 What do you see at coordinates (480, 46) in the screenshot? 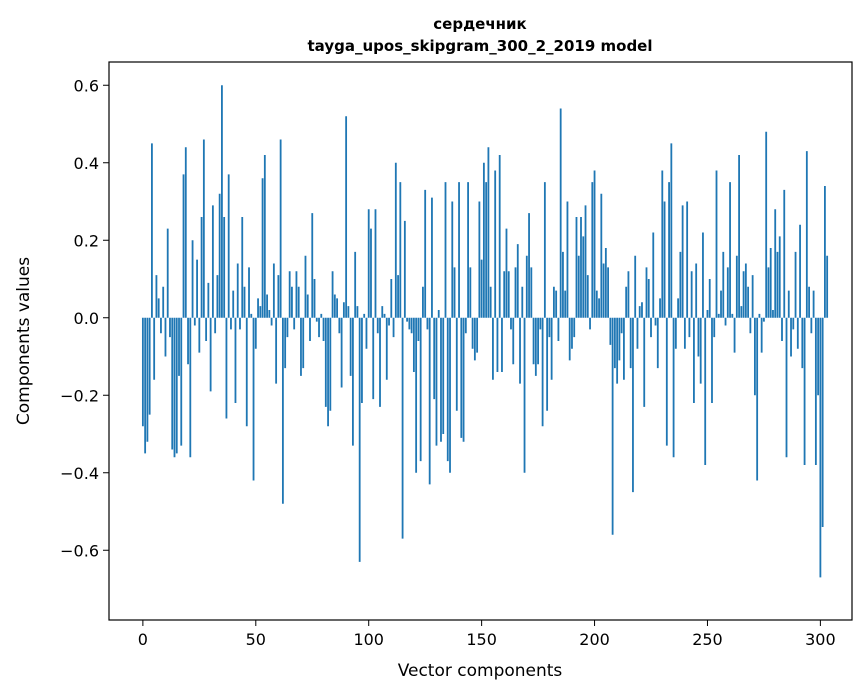
I see `chart-title-line2: tayga_upos_skipgram_300_2_2019 model` at bounding box center [480, 46].